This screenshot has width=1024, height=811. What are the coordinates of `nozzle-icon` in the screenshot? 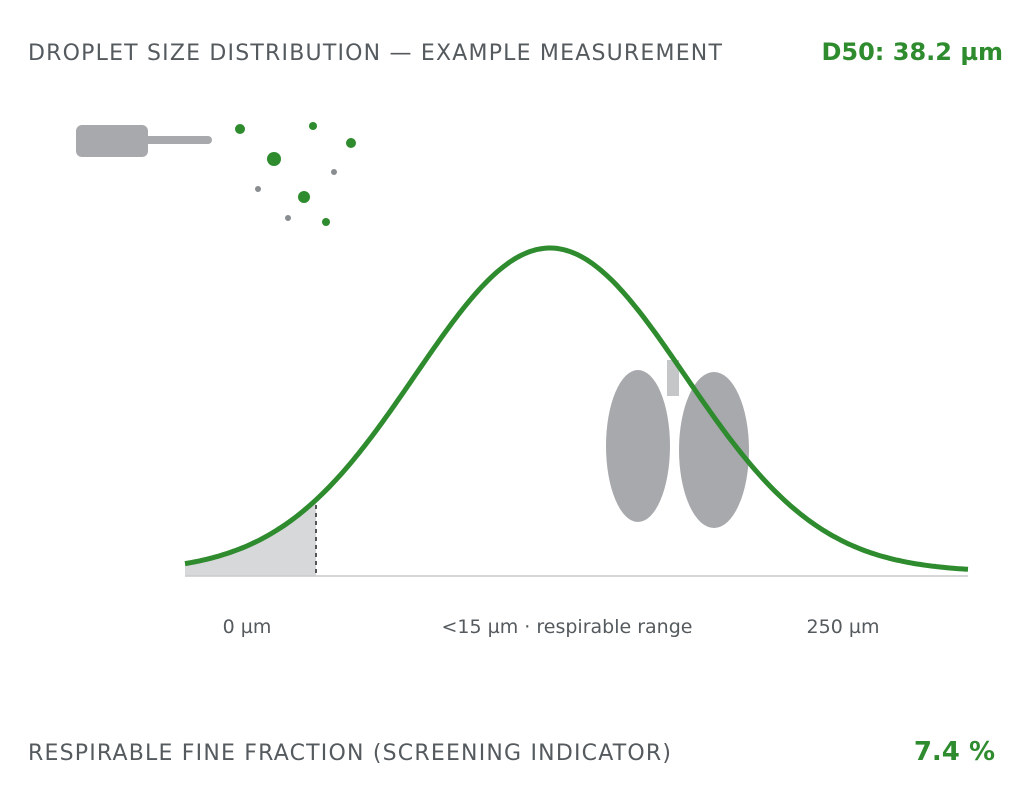 It's located at (144, 141).